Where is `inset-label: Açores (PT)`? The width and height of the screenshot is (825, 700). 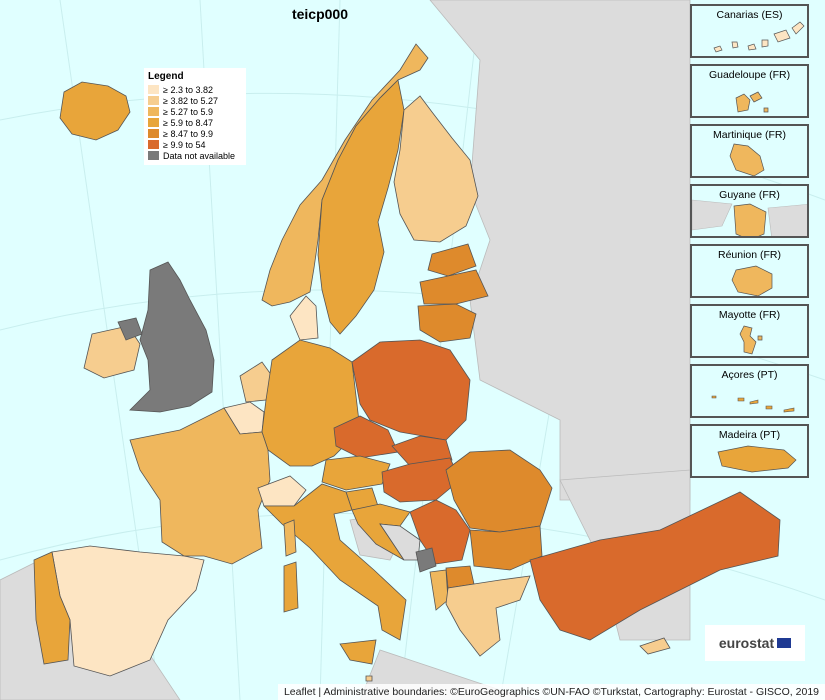 inset-label: Açores (PT) is located at coordinates (749, 375).